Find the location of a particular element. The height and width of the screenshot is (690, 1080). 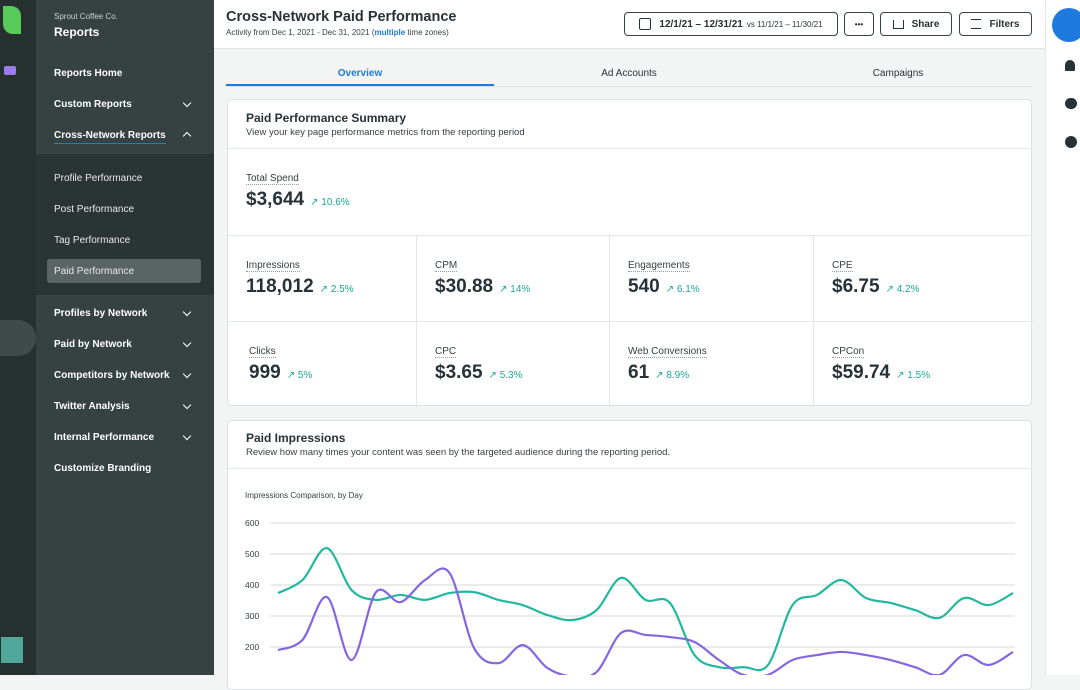

y-tick-label: 200 is located at coordinates (252, 647).